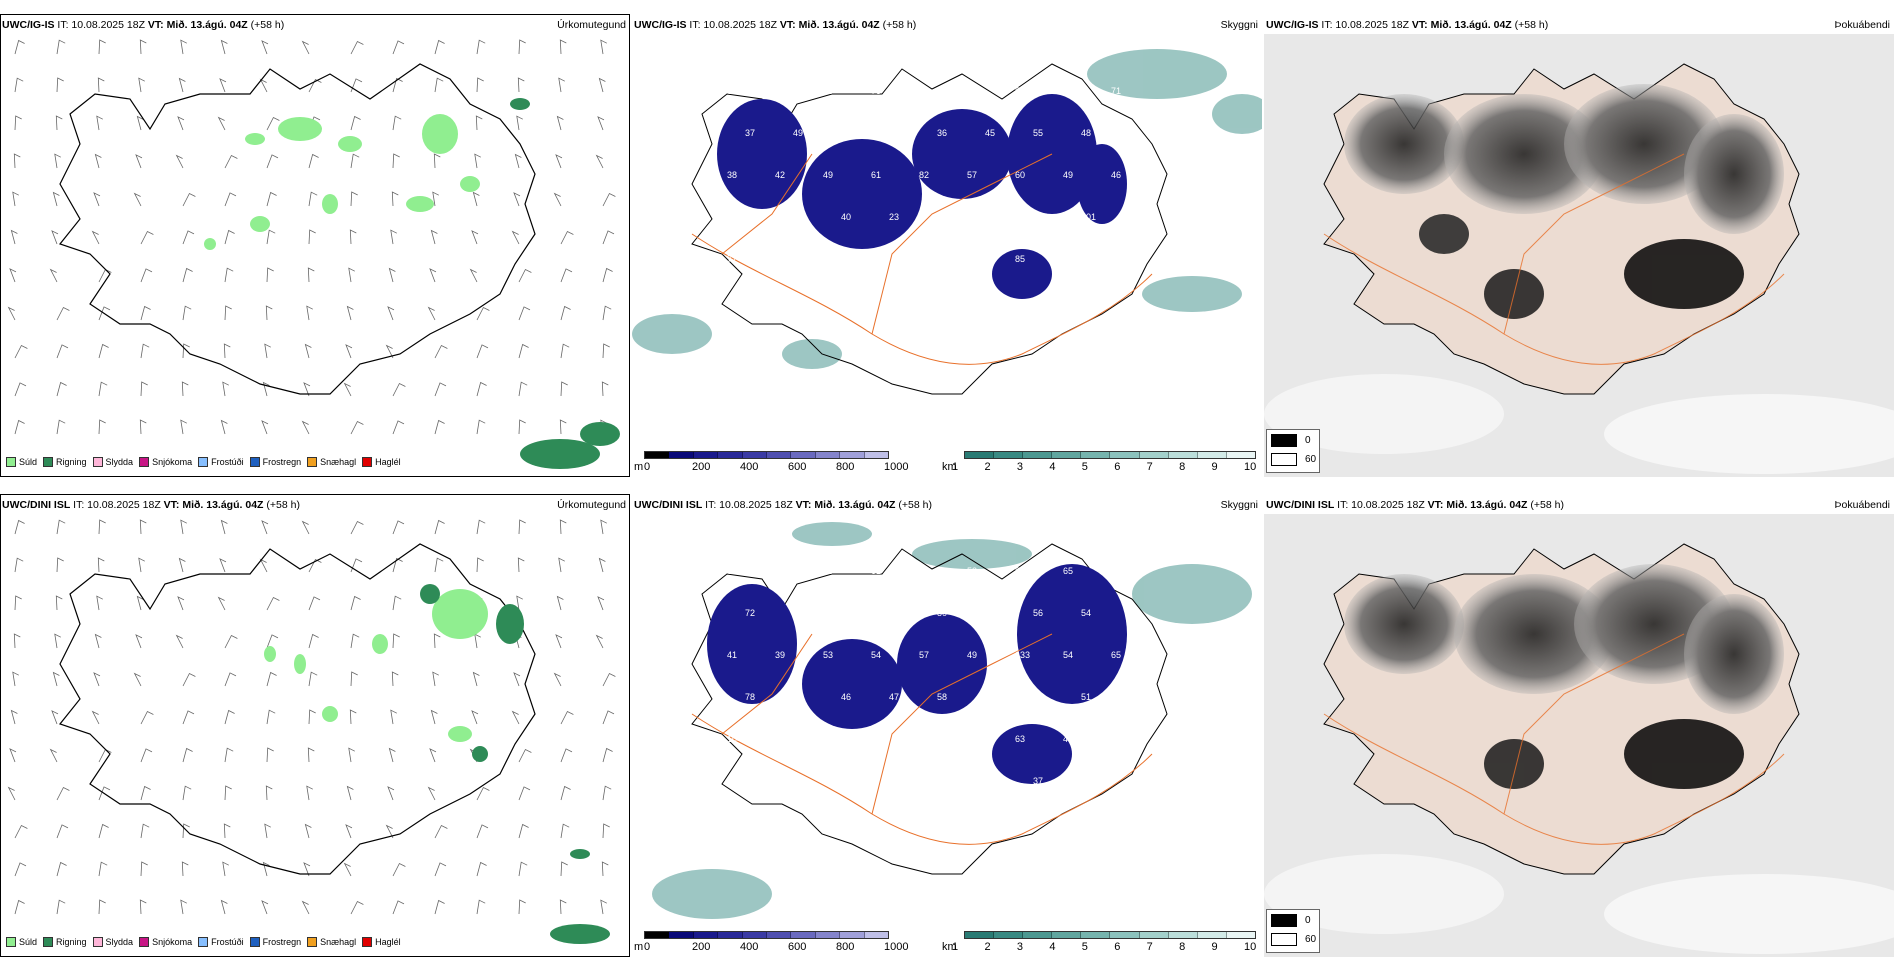  What do you see at coordinates (342, 182) in the screenshot?
I see `drizzle-areas` at bounding box center [342, 182].